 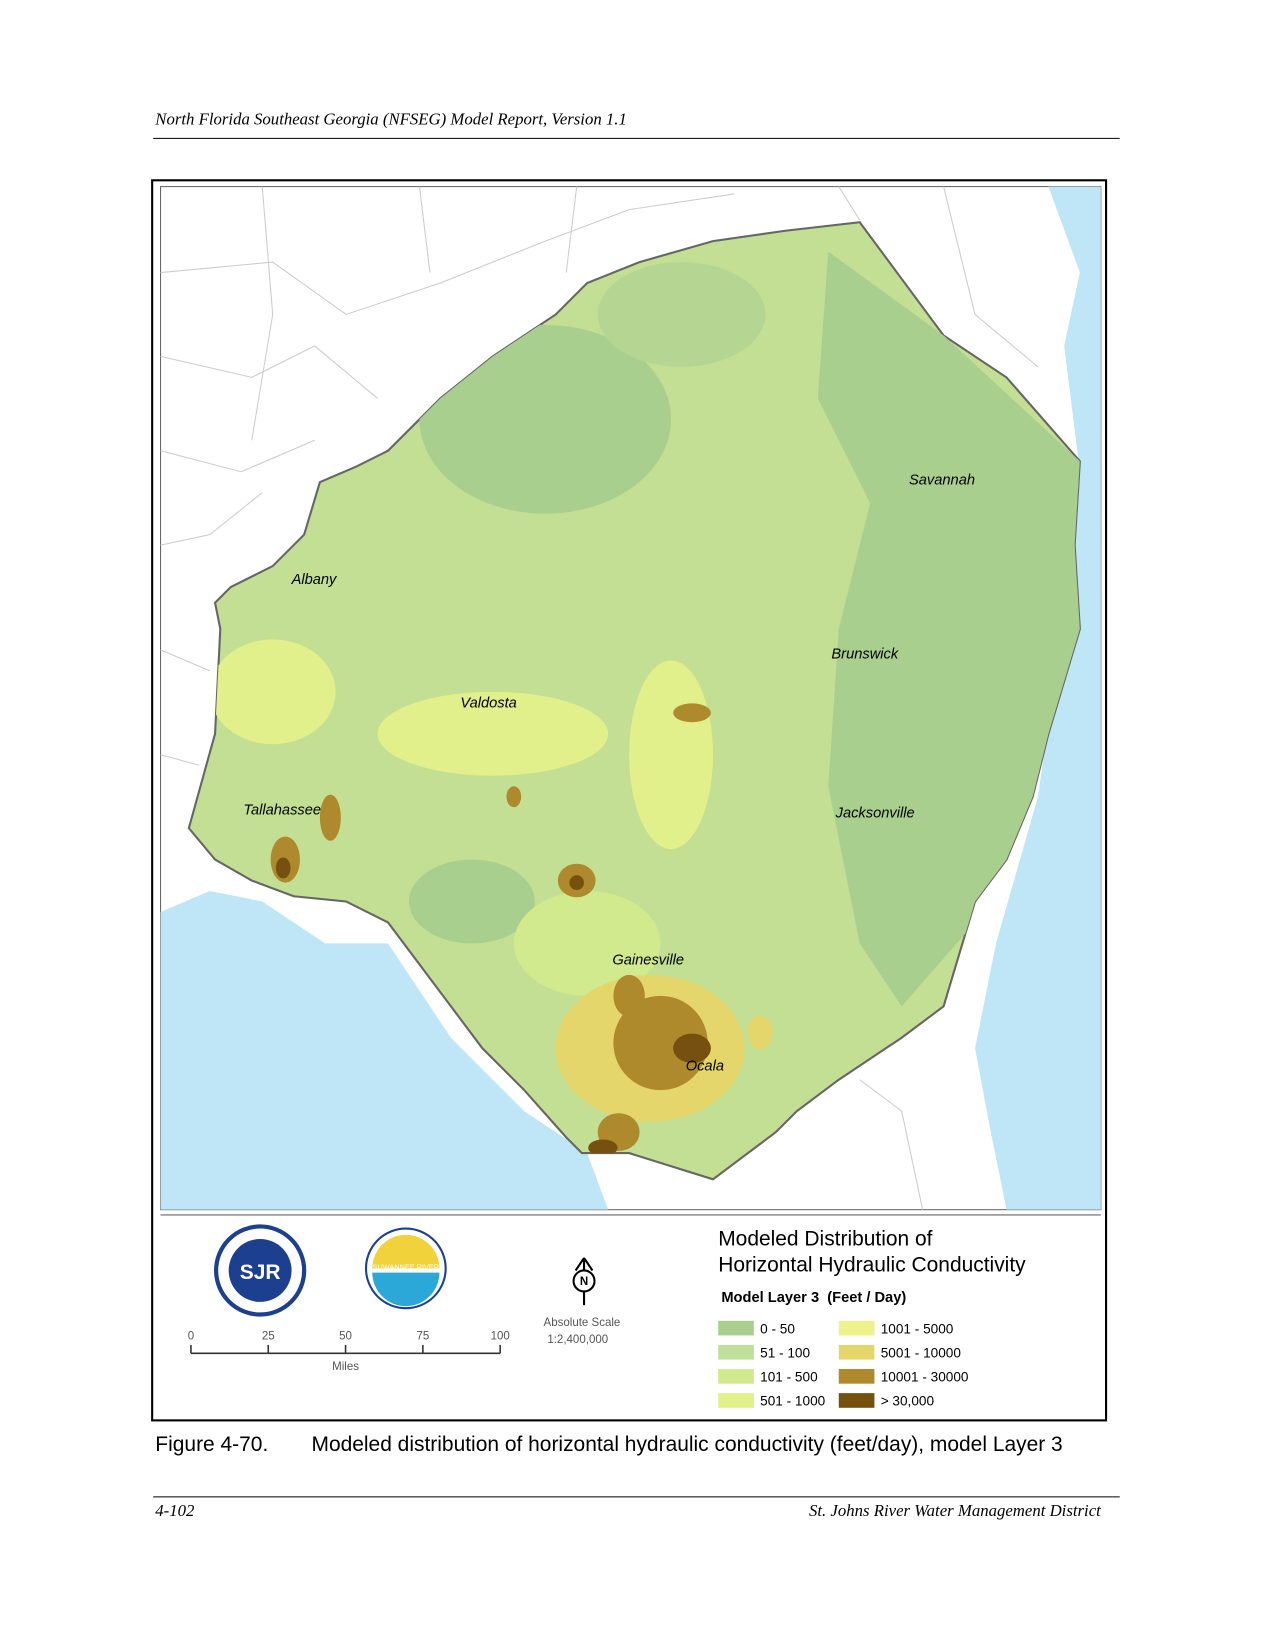 I want to click on north-arrow: N, so click(x=584, y=1281).